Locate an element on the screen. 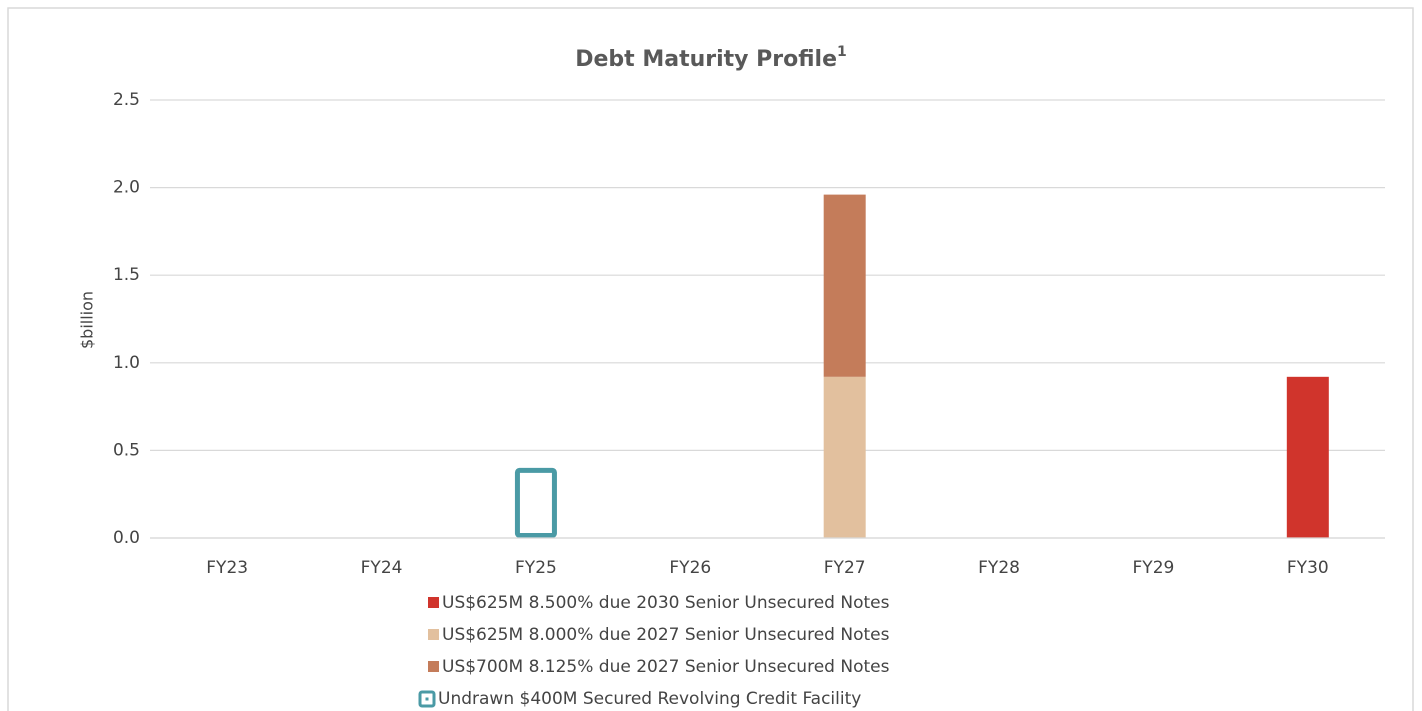 Image resolution: width=1422 pixels, height=711 pixels. y-tick-label: 2.0 is located at coordinates (126, 188).